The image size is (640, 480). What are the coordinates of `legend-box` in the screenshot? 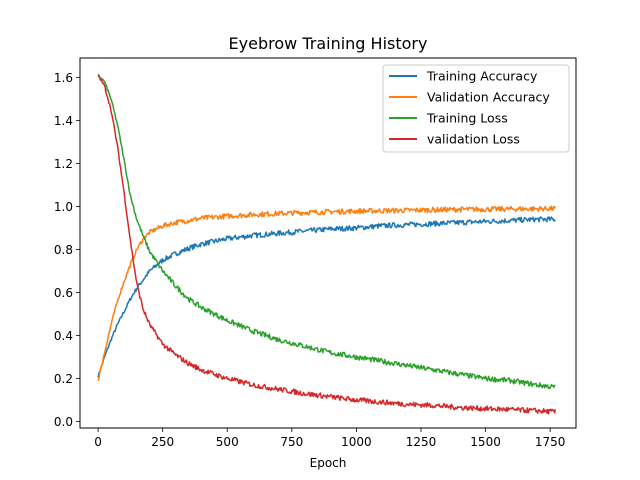 It's located at (476, 108).